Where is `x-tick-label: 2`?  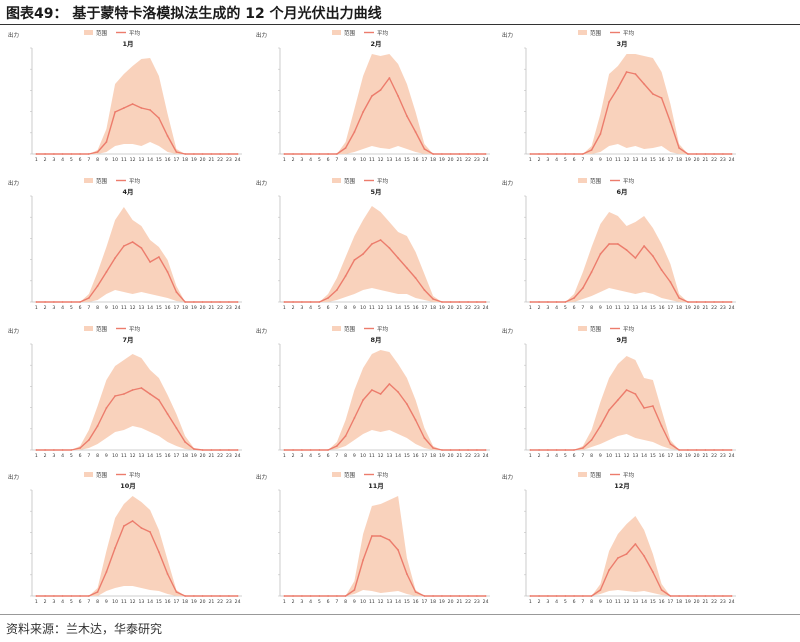 x-tick-label: 2 is located at coordinates (539, 308).